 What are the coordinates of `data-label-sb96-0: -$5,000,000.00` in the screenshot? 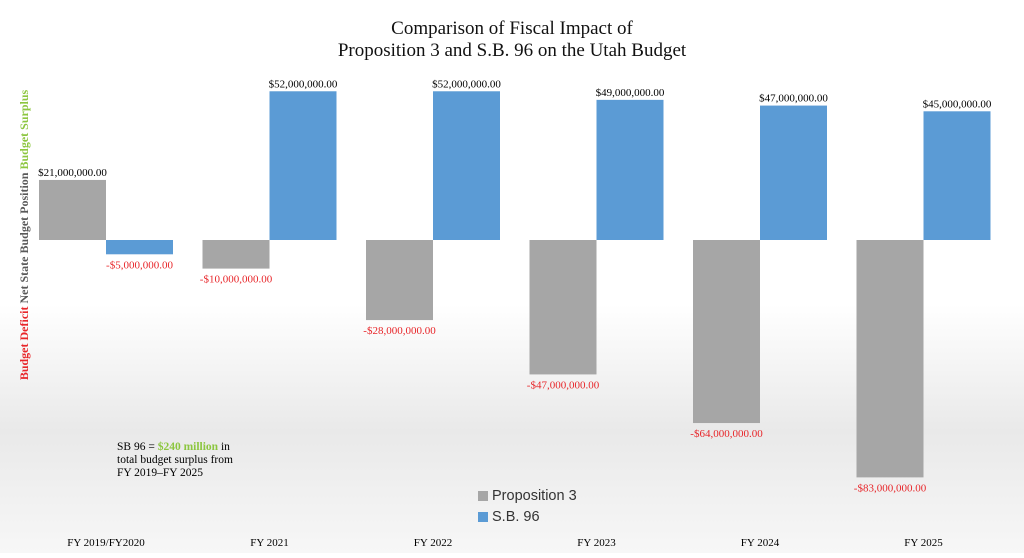 It's located at (139, 265).